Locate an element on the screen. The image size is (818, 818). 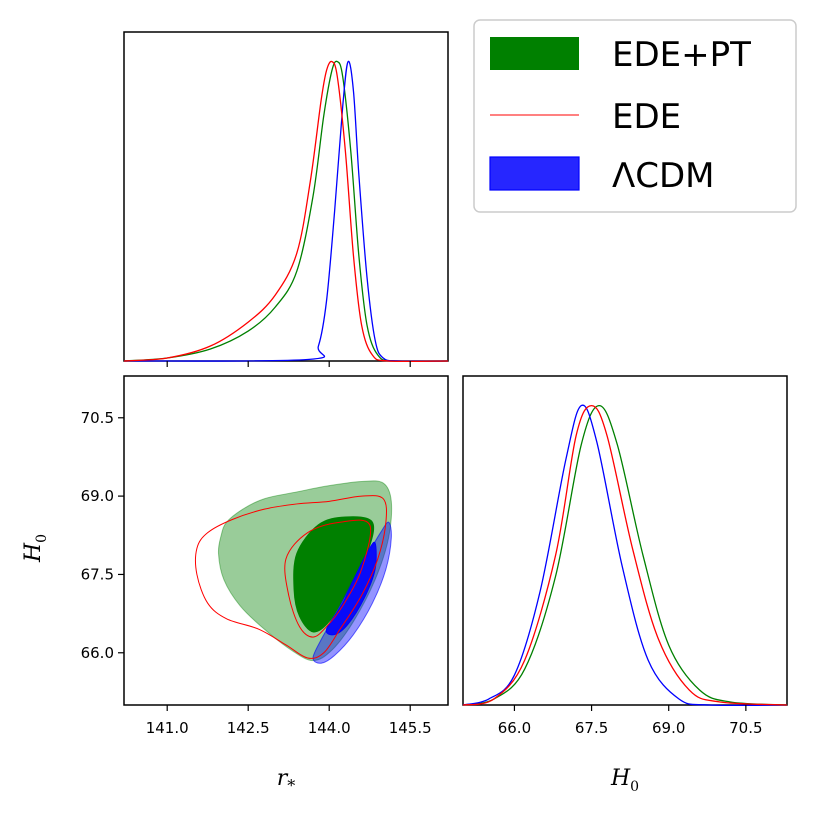
rstar-1d-curve-lcdm is located at coordinates (286, 211).